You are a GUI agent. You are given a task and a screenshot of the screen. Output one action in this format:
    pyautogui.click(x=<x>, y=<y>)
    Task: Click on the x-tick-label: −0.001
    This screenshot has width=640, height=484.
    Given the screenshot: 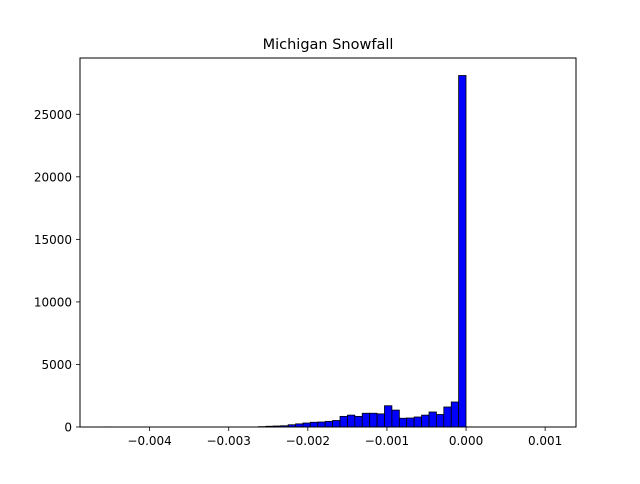 What is the action you would take?
    pyautogui.click(x=387, y=441)
    